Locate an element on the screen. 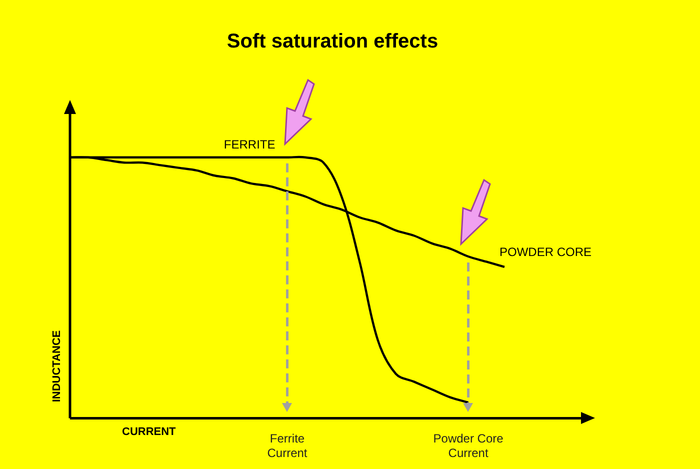 This screenshot has height=469, width=700. series-label: FERRITE is located at coordinates (250, 145).